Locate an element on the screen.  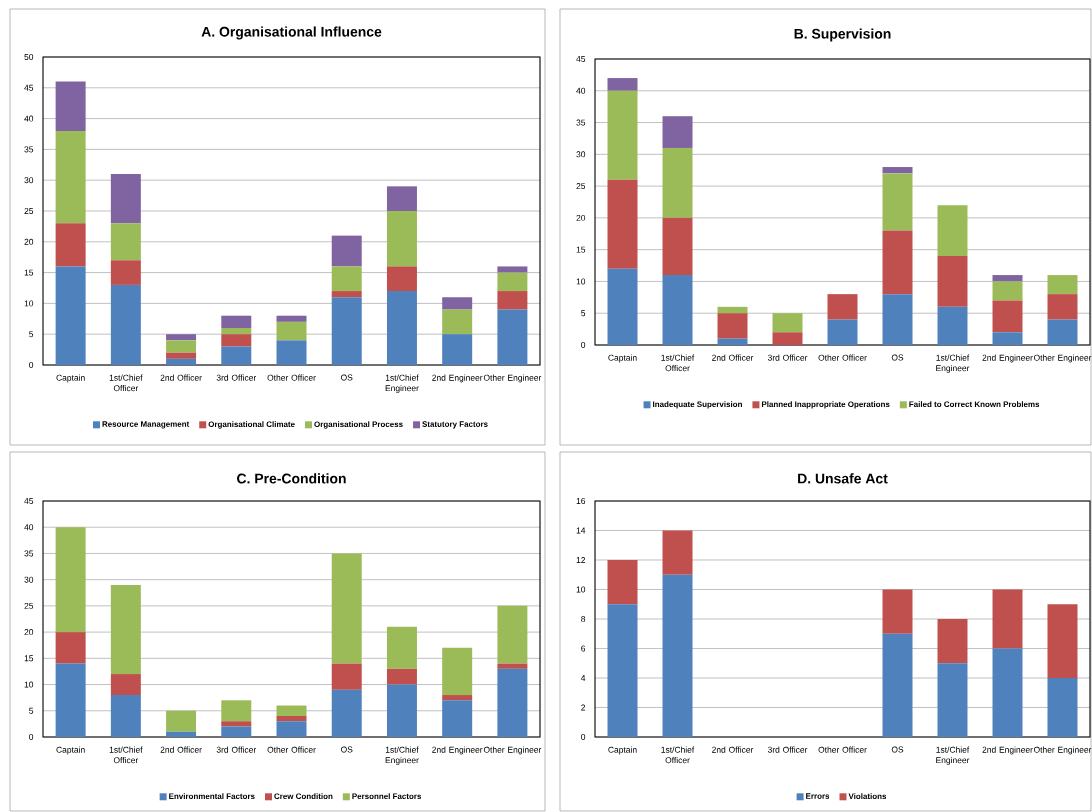
y-tick-label: 14 is located at coordinates (581, 530).